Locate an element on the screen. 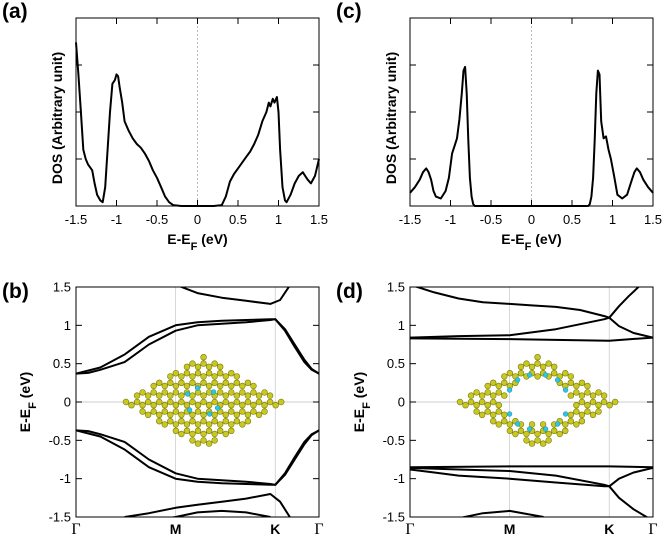 Image resolution: width=664 pixels, height=538 pixels. y-tick-label: -0.5 is located at coordinates (394, 440).